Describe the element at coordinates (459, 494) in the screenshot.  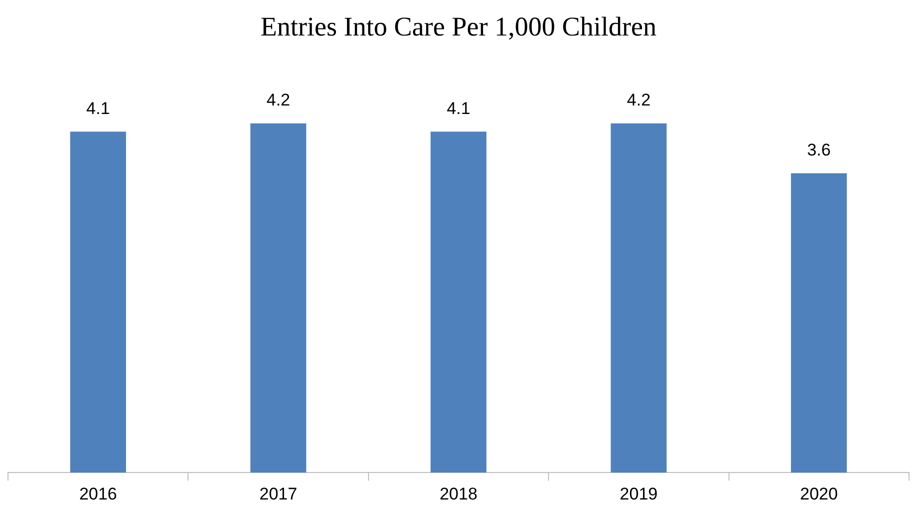
I see `x-tick-label: 2018` at that location.